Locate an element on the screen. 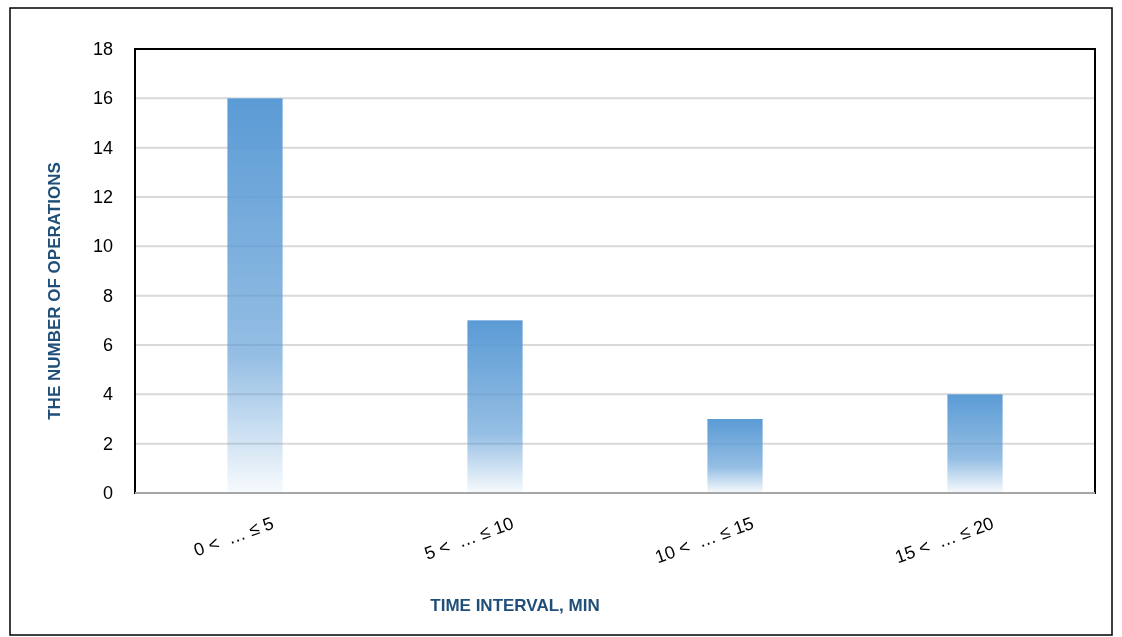 The height and width of the screenshot is (637, 1122). x-tick-label: 5 < … ≤ 10 is located at coordinates (469, 538).